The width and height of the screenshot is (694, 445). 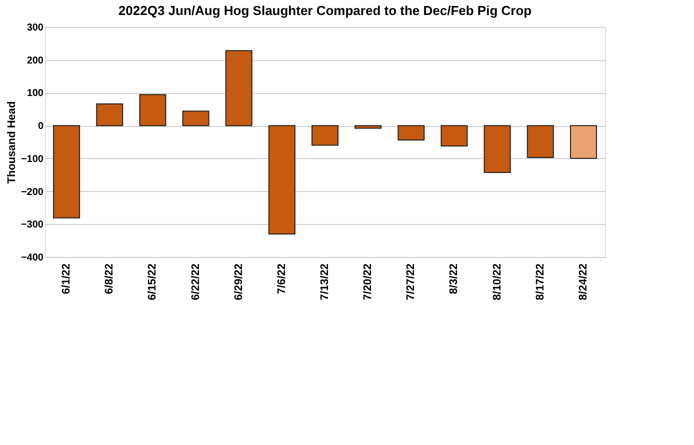 What do you see at coordinates (35, 94) in the screenshot?
I see `y-tick-label: 100` at bounding box center [35, 94].